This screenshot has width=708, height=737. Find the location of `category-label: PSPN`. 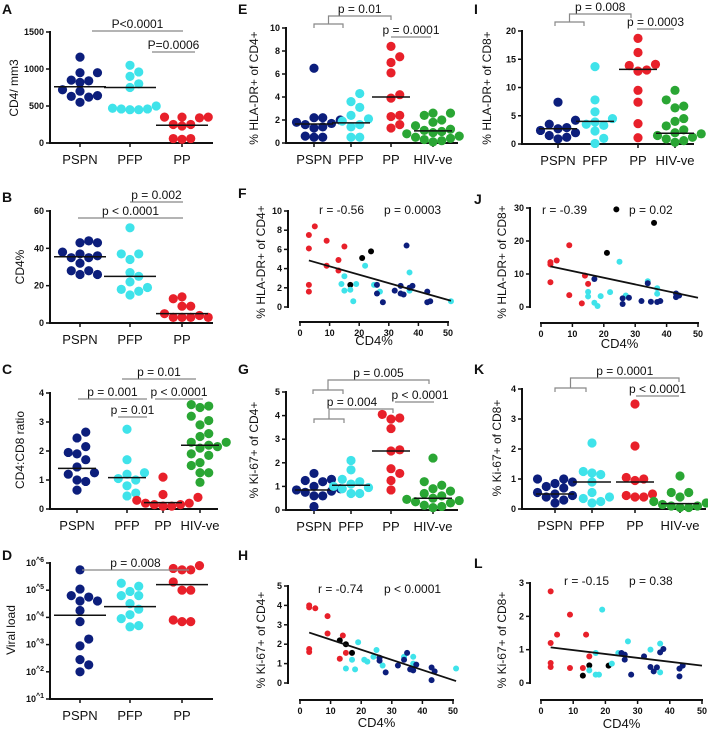

category-label: PSPN is located at coordinates (79, 339).